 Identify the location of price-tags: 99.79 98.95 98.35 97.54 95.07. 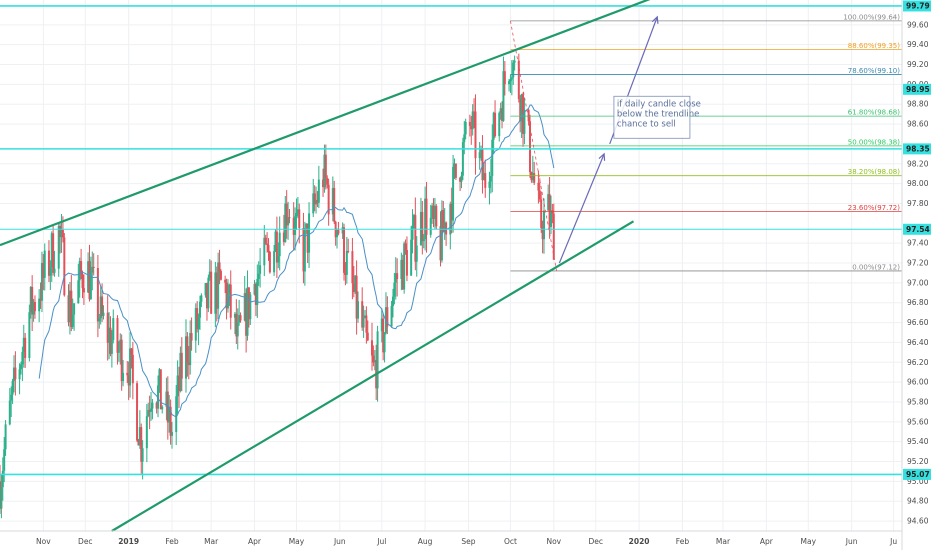
(917, 240).